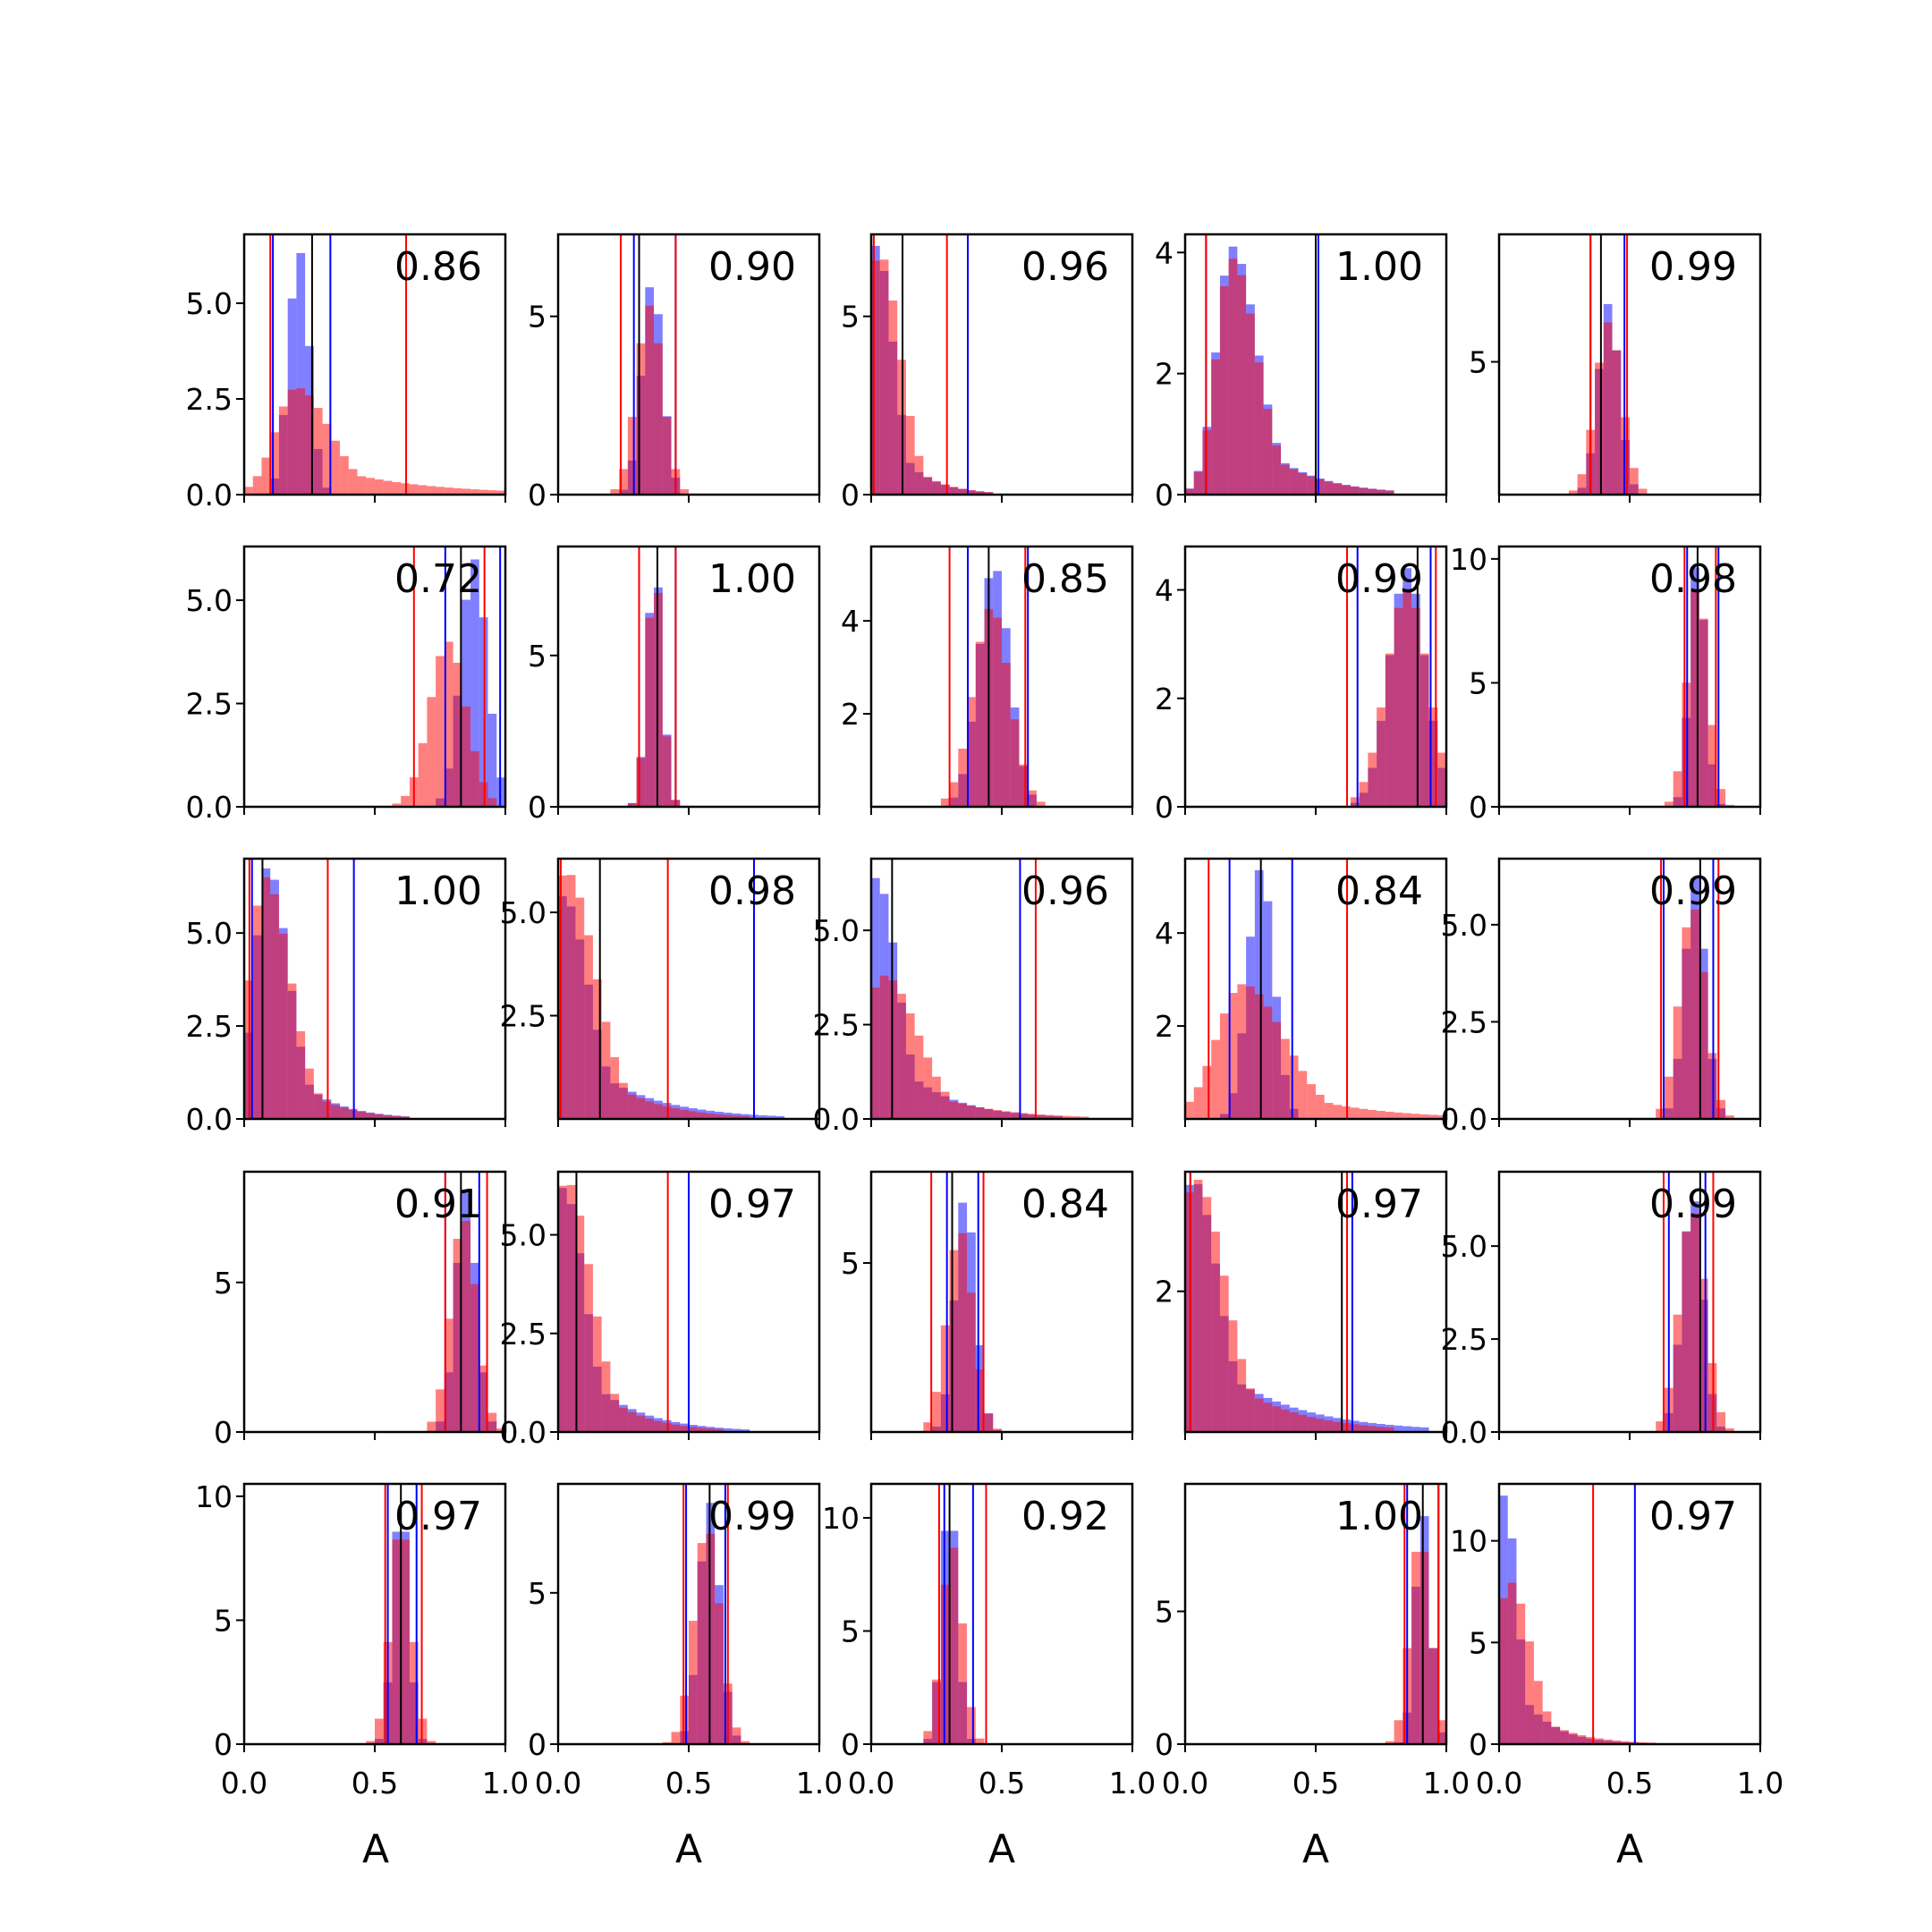 This screenshot has height=1932, width=1932. Describe the element at coordinates (1478, 1642) in the screenshot. I see `y-tick-label: 5` at that location.